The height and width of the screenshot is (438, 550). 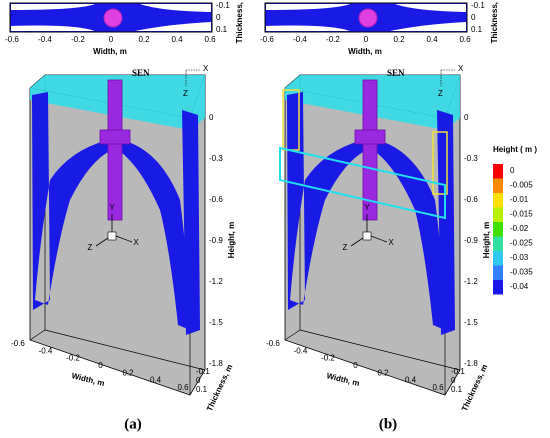 I want to click on highlight-box, so click(x=440, y=163).